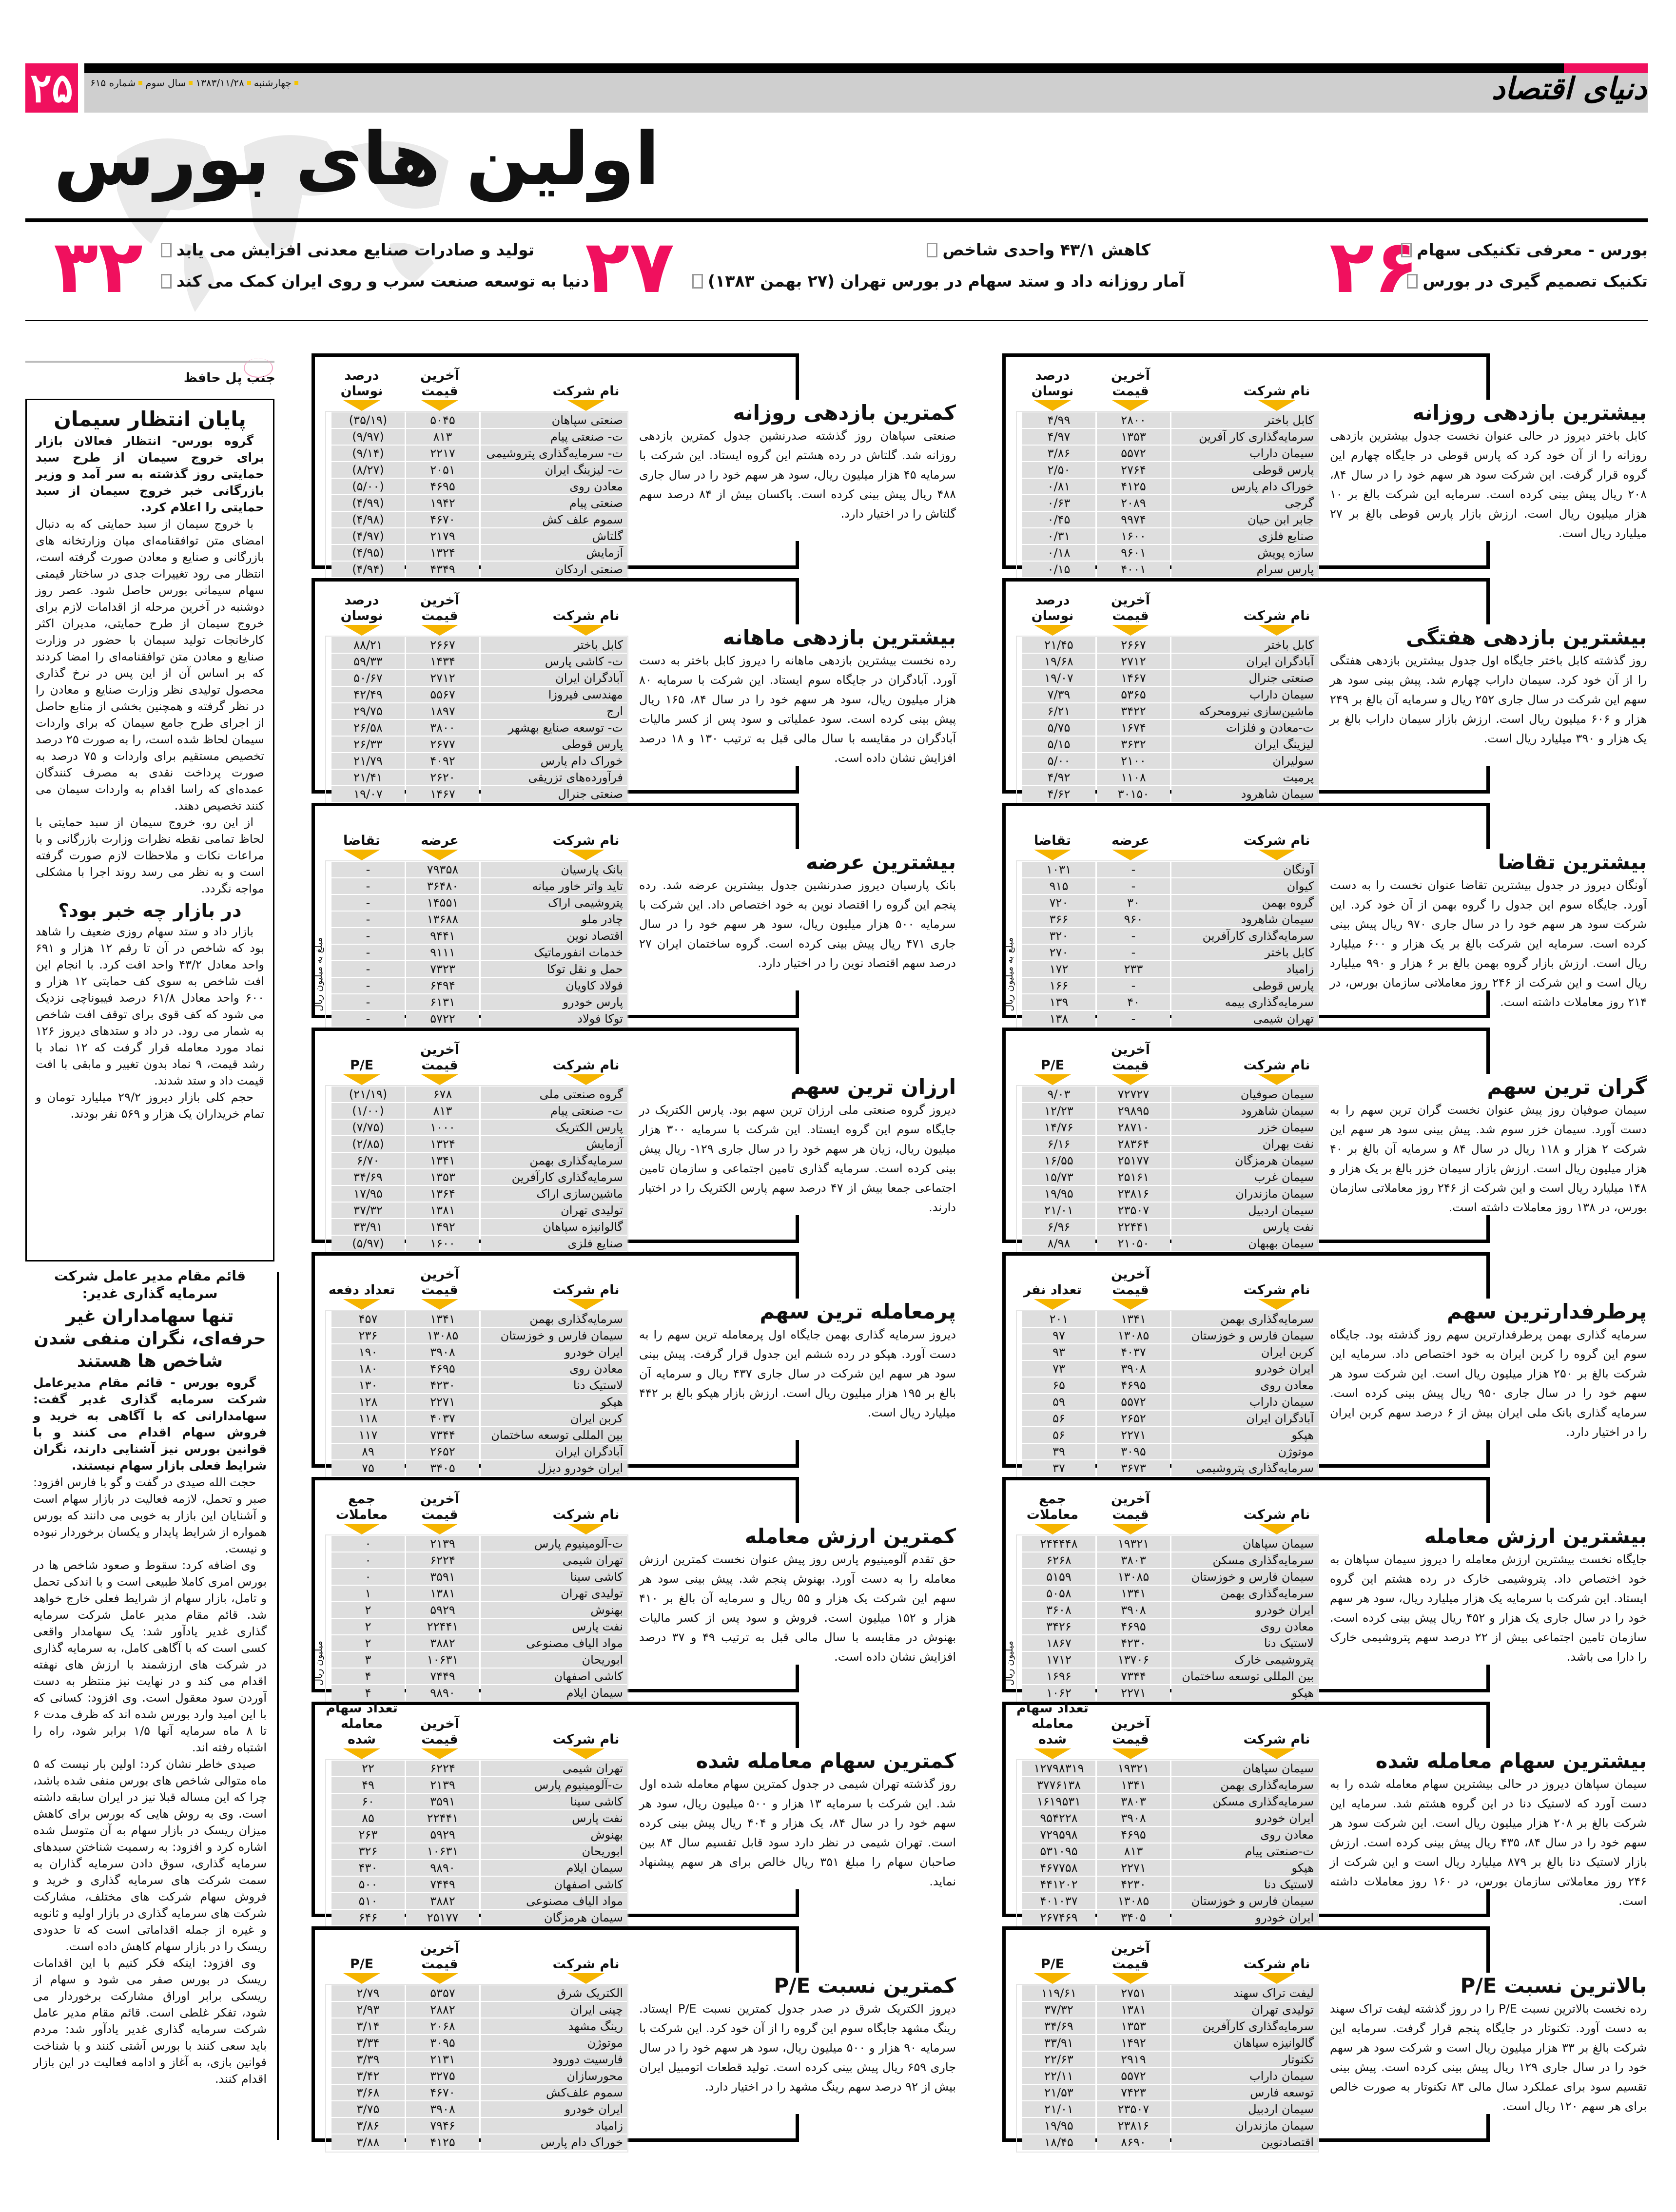 This screenshot has height=2212, width=1676. I want to click on table-row: ایران خودرو ۳۹۰۸ ۱۹۰, so click(477, 1352).